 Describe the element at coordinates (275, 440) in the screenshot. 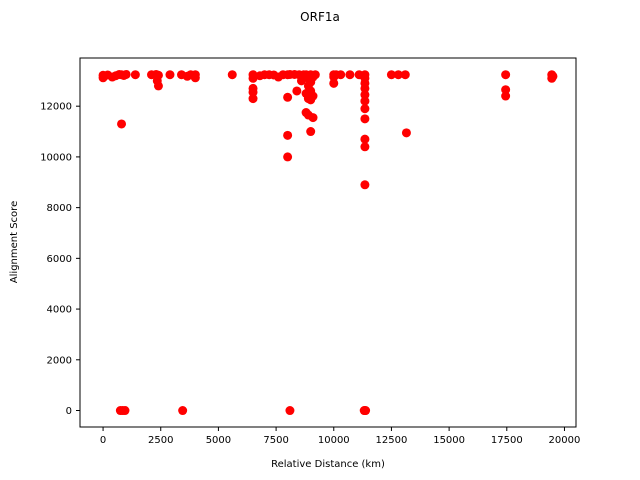

I see `x-tick-label: 7500` at that location.